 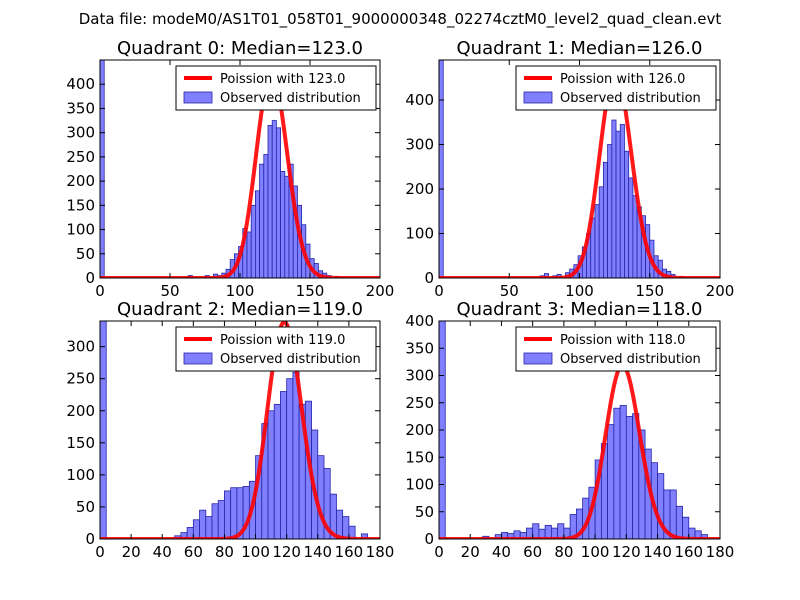 I want to click on quadrant-0-legend: Poission with 123.0 Observed distribution, so click(x=276, y=88).